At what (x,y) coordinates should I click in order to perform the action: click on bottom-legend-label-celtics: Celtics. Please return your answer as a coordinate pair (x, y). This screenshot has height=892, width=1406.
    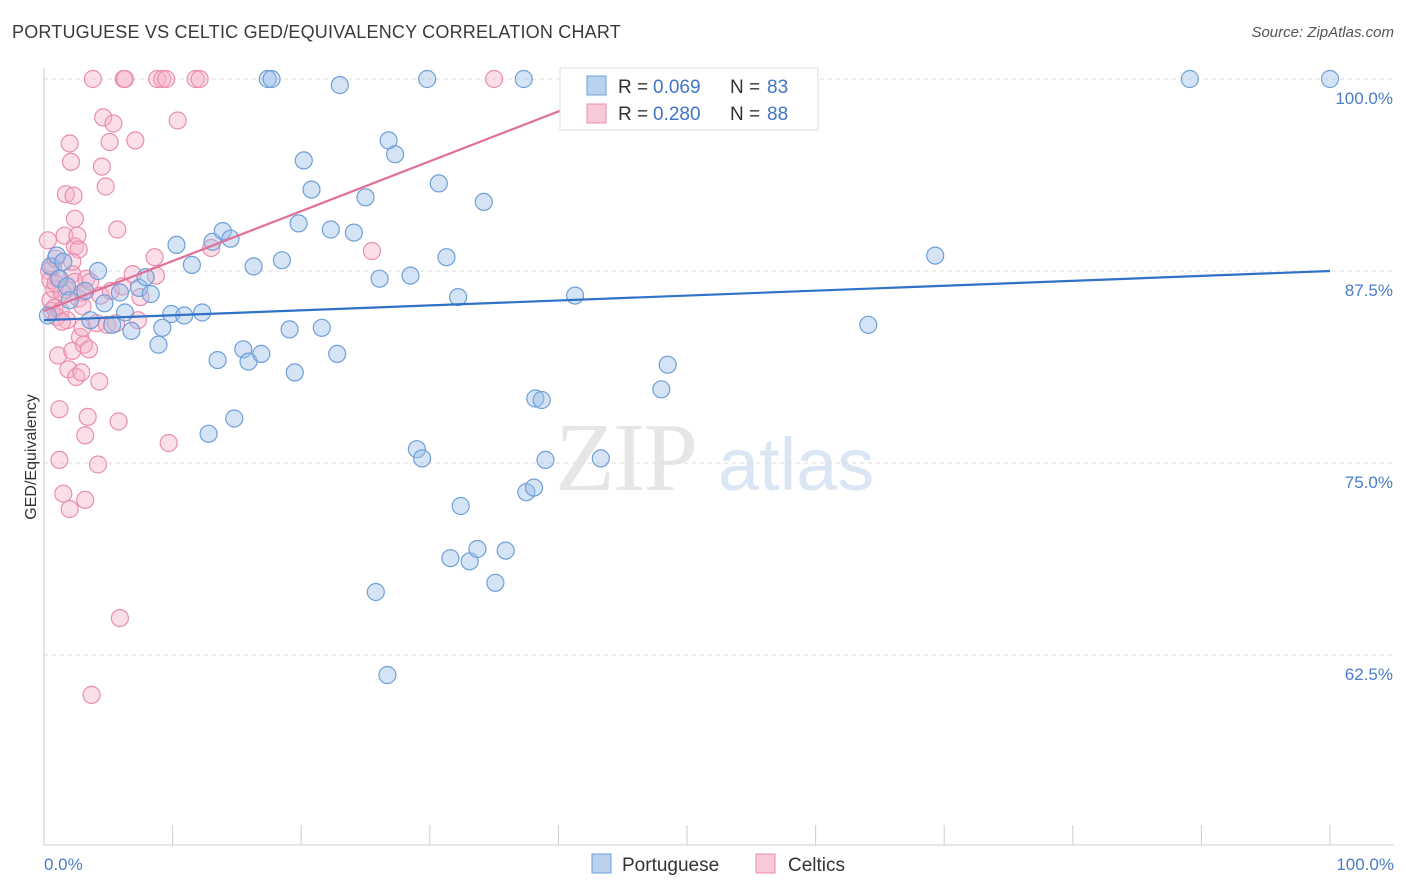
    Looking at the image, I should click on (816, 865).